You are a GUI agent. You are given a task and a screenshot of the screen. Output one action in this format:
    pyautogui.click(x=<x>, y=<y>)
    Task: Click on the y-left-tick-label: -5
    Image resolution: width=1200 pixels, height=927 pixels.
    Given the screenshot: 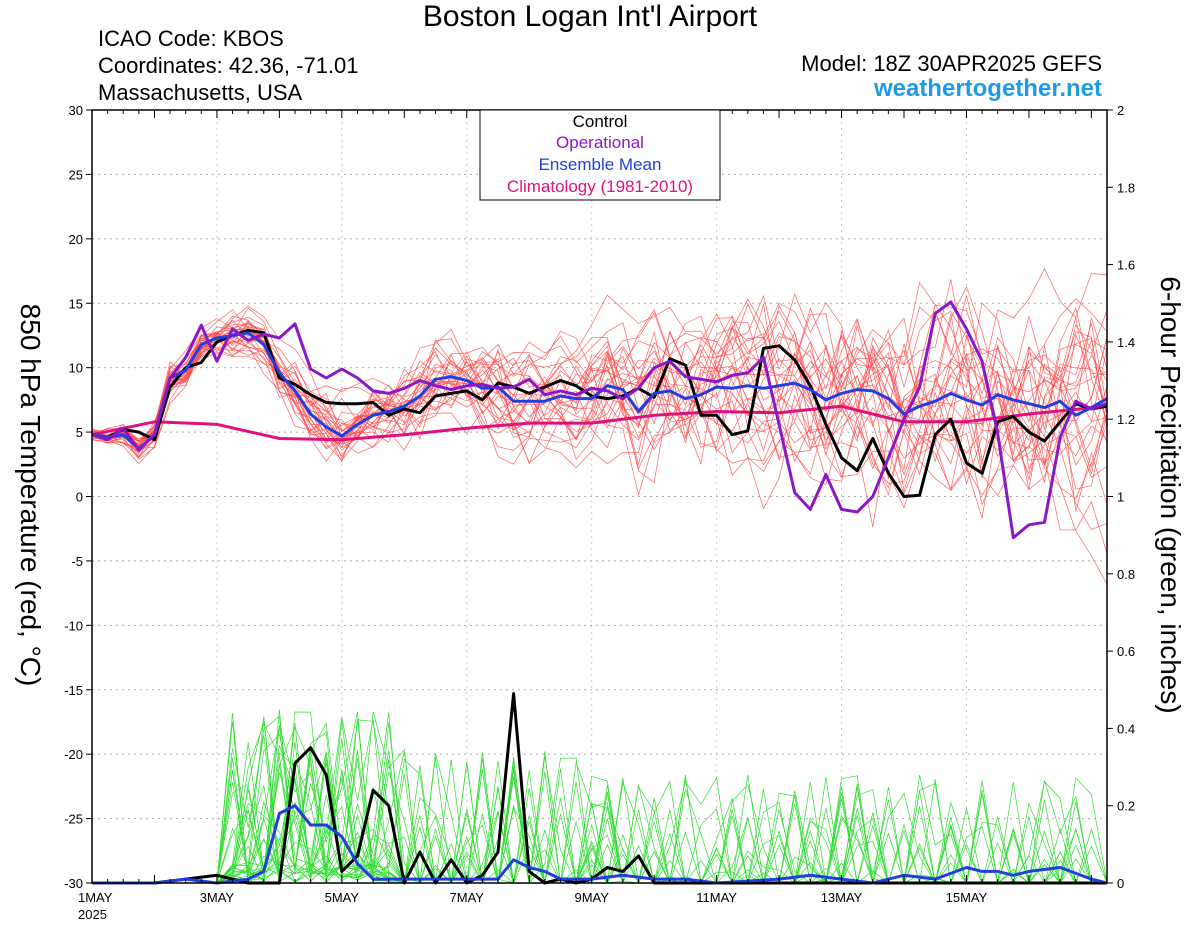 What is the action you would take?
    pyautogui.click(x=77, y=561)
    